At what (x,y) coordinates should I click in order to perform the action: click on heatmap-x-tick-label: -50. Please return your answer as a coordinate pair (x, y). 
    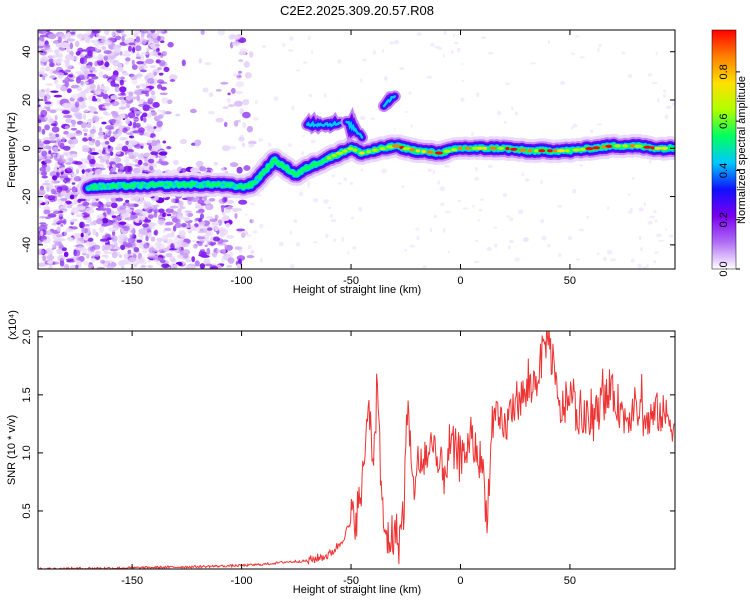
    Looking at the image, I should click on (351, 281).